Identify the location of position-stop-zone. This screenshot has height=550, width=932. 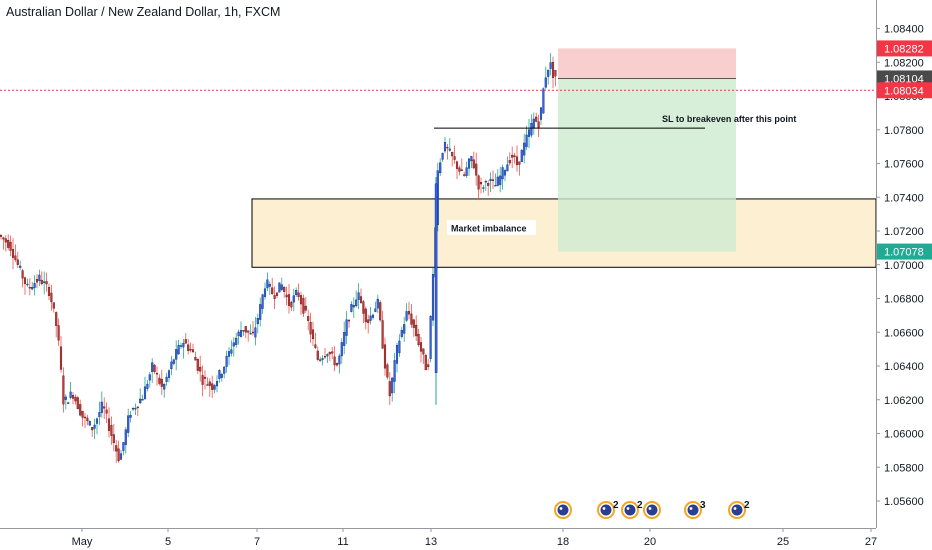
(647, 63).